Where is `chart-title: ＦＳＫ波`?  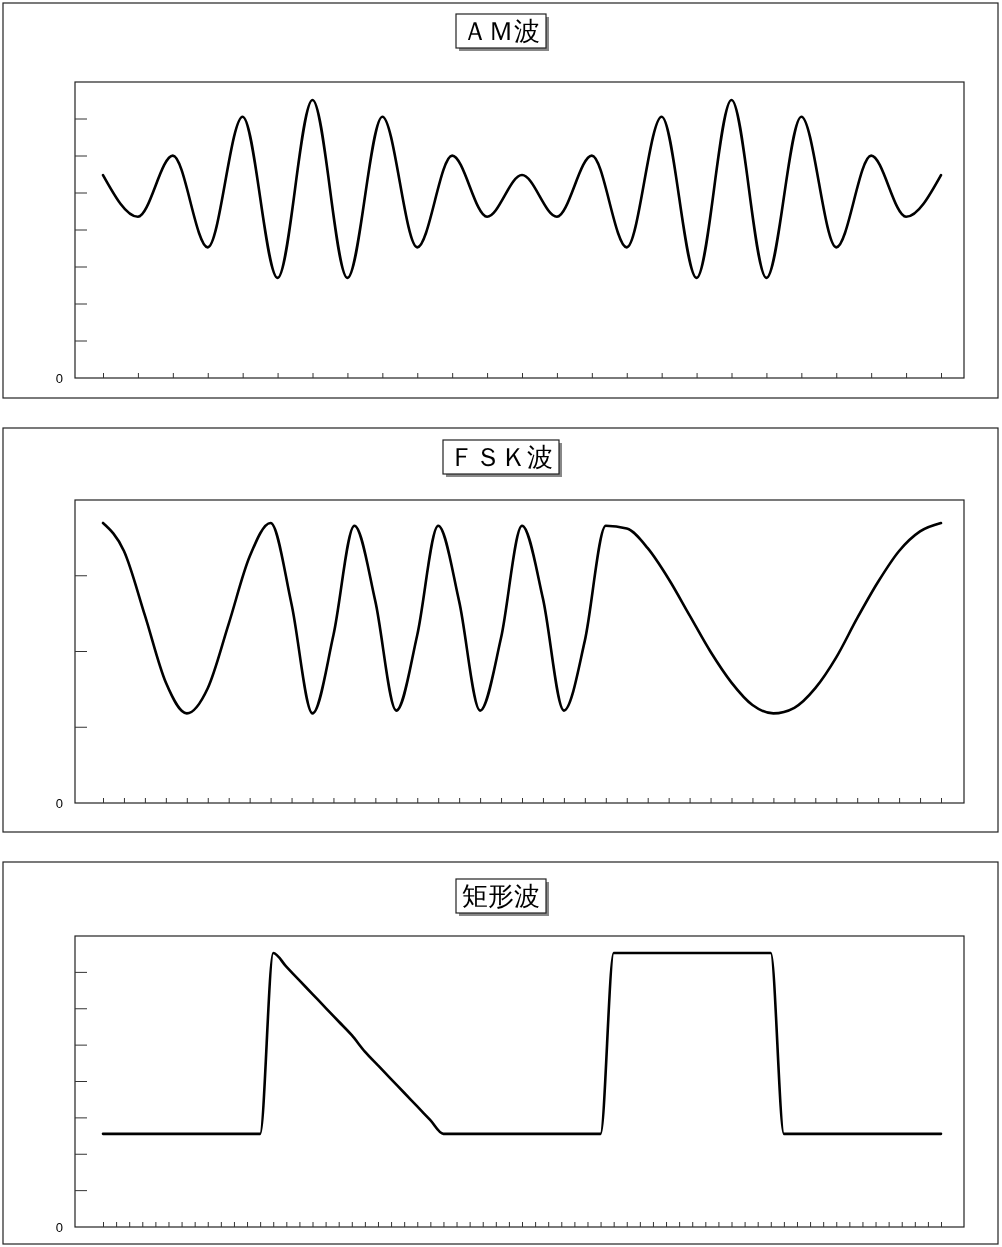
chart-title: ＦＳＫ波 is located at coordinates (501, 457).